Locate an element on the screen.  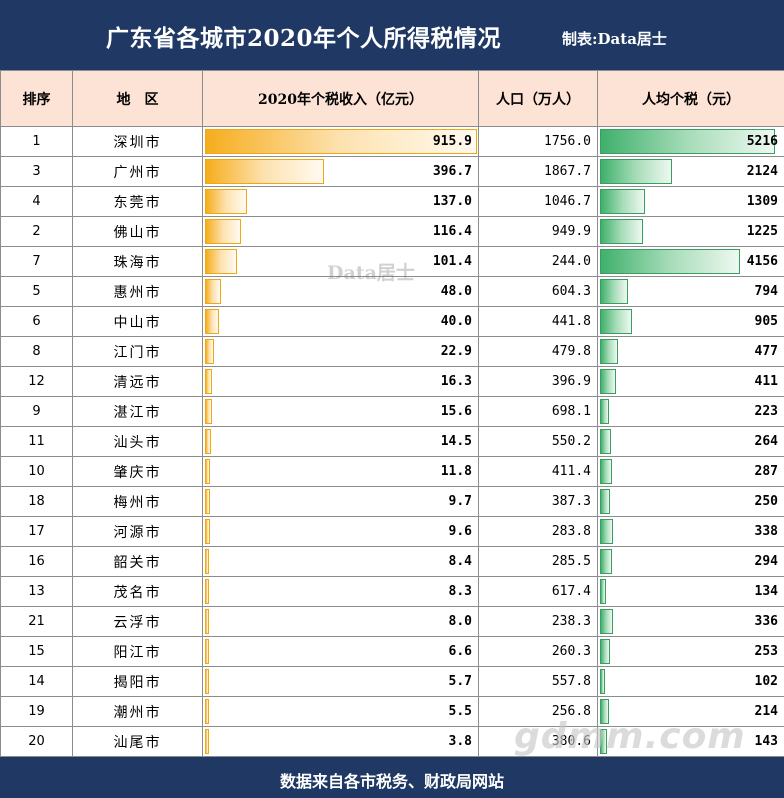
table-row: 13 茂名市 8.3 617.4 134 is located at coordinates (392, 591).